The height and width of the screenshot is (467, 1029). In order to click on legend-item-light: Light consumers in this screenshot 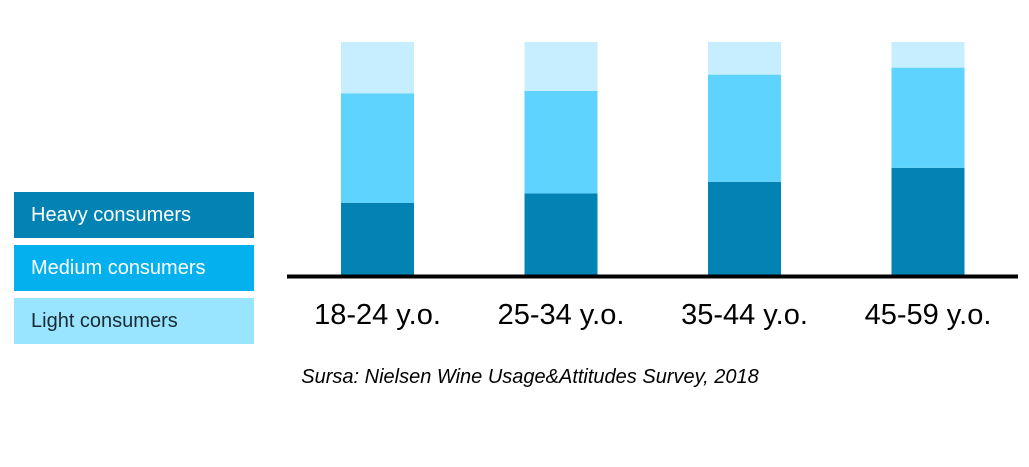, I will do `click(134, 321)`.